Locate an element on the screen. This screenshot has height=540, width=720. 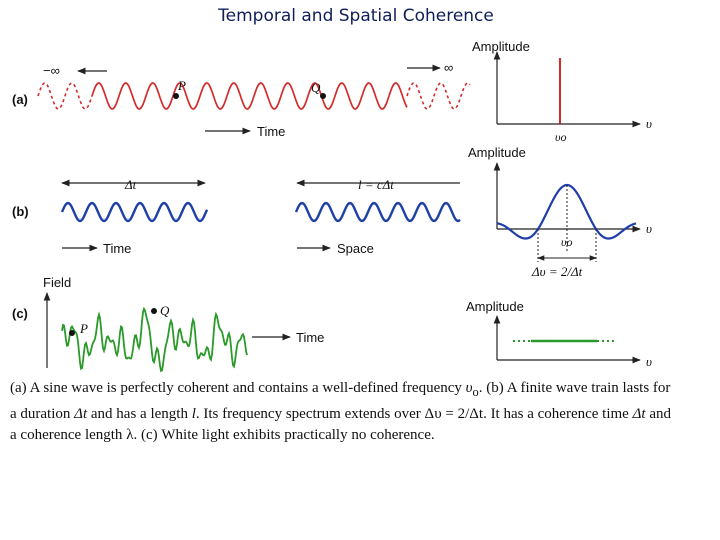
duration-label: Δt is located at coordinates (130, 184).